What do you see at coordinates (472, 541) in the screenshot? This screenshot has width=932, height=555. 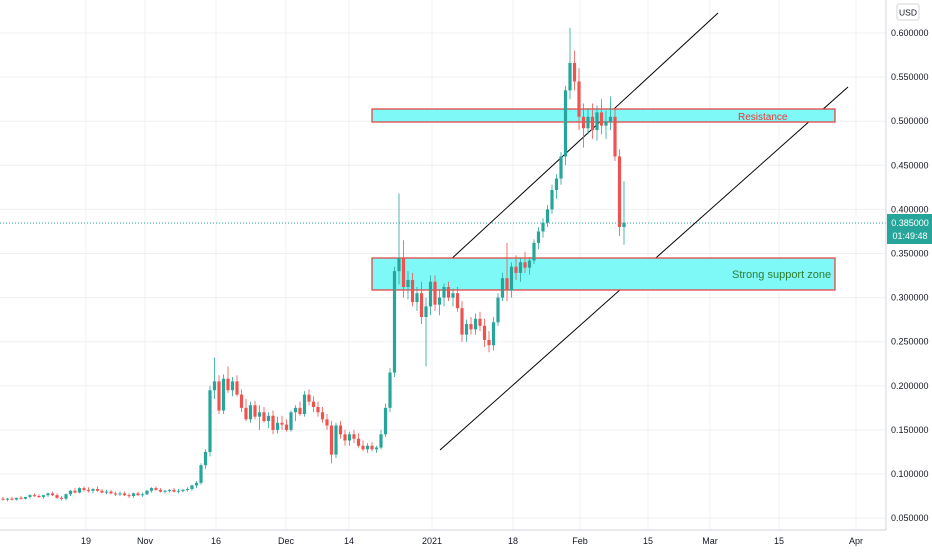 I see `time-axis: 19 Nov 16 Dec 14 2021 18 Feb 15 Mar 15 Apr` at bounding box center [472, 541].